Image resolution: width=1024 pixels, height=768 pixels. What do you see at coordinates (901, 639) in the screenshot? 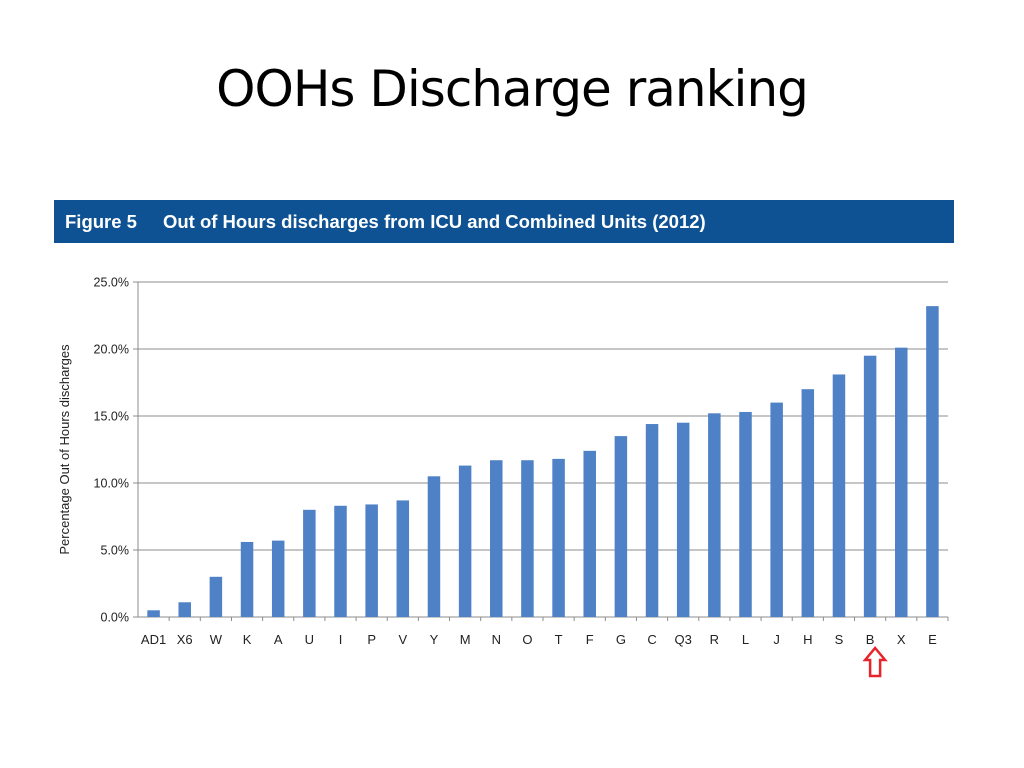
I see `x-tick-label: X` at bounding box center [901, 639].